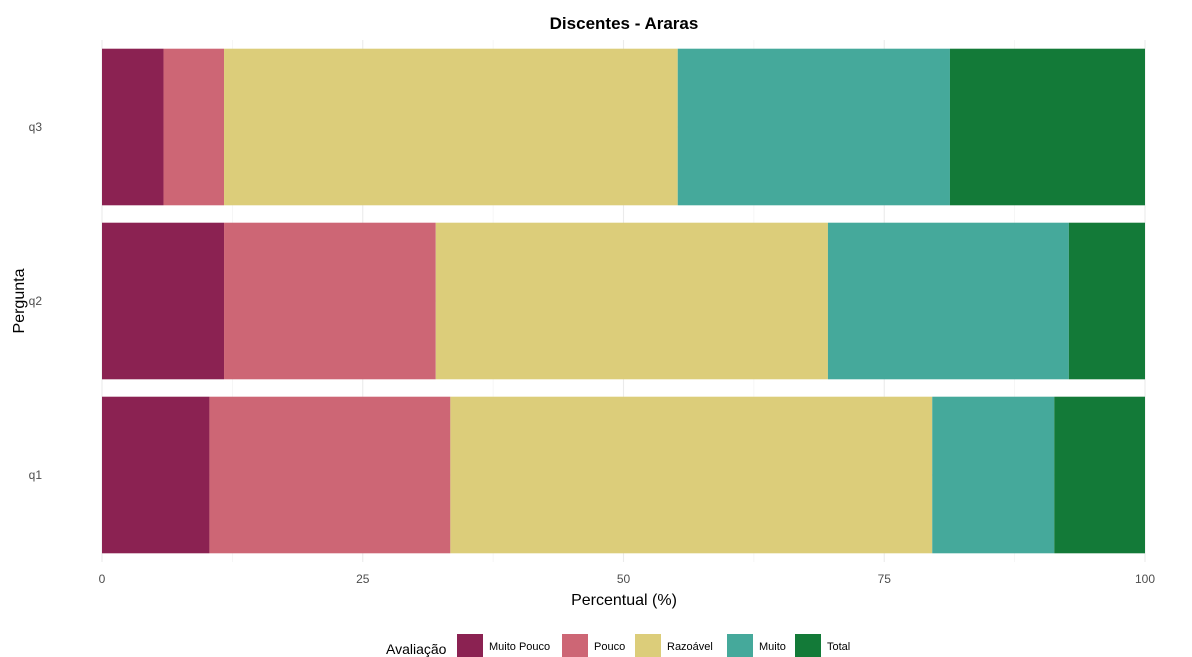 Image resolution: width=1192 pixels, height=657 pixels. What do you see at coordinates (36, 475) in the screenshot?
I see `y-tick-label: q1` at bounding box center [36, 475].